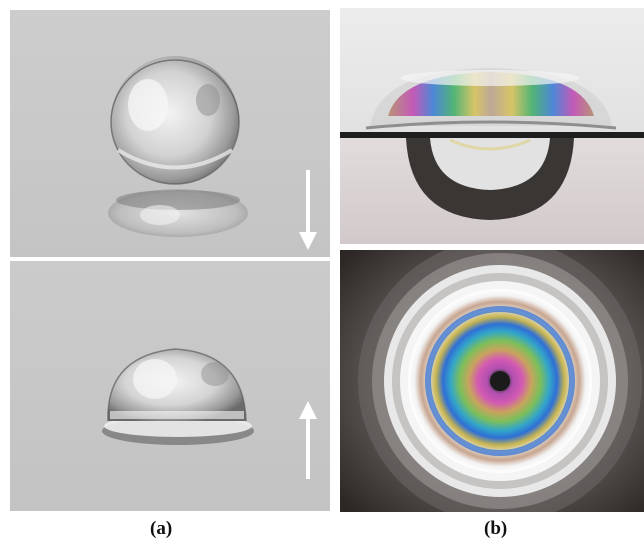  What do you see at coordinates (308, 440) in the screenshot?
I see `arrow-up-icon` at bounding box center [308, 440].